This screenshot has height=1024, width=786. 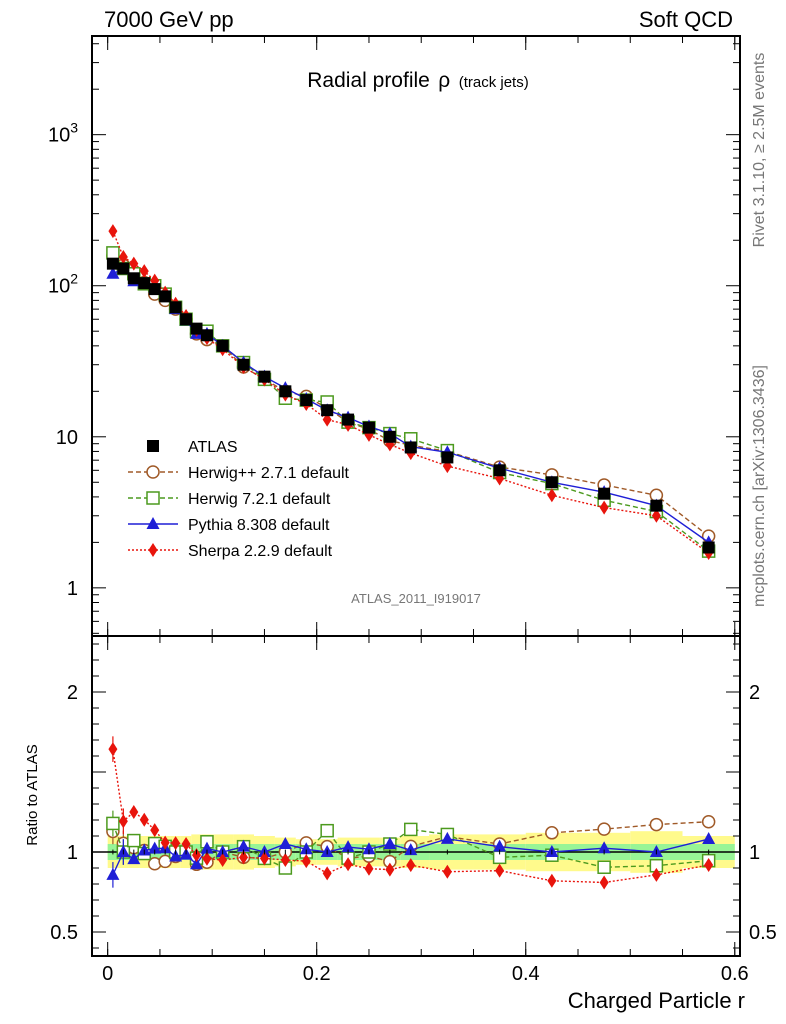 What do you see at coordinates (260, 551) in the screenshot?
I see `legend-label: Sherpa 2.2.9 default` at bounding box center [260, 551].